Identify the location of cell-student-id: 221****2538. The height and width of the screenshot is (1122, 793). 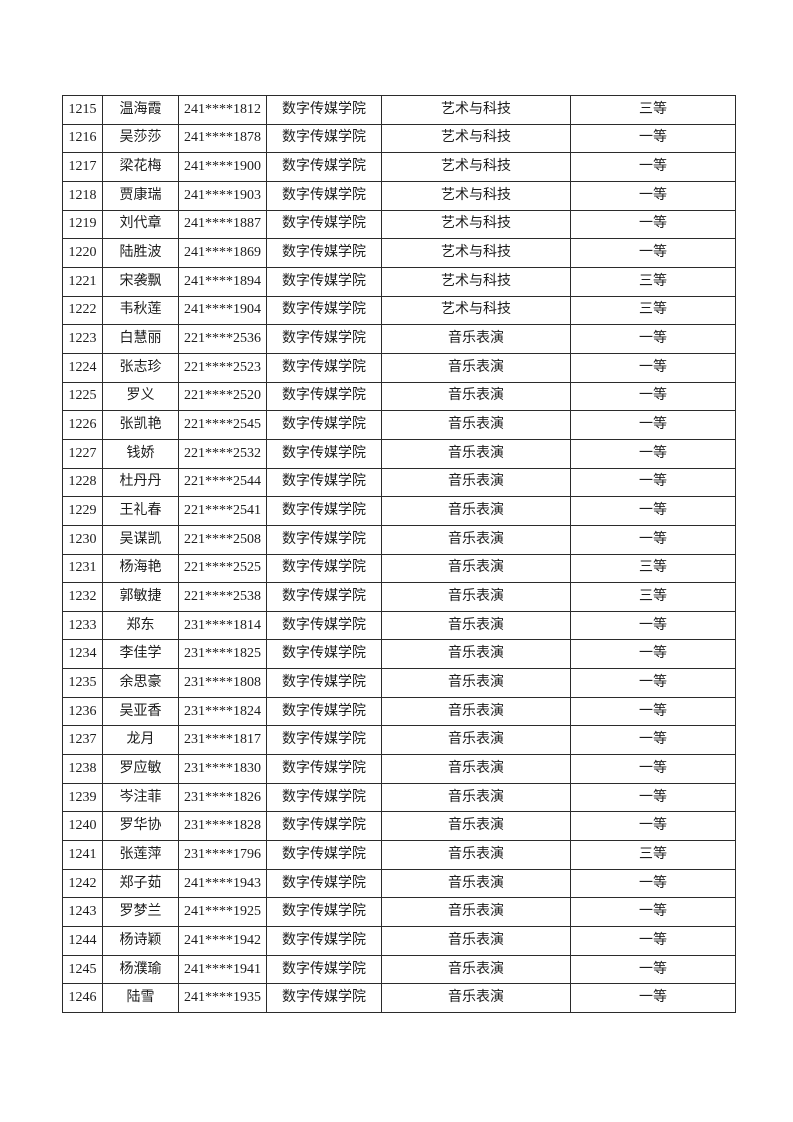
(222, 597).